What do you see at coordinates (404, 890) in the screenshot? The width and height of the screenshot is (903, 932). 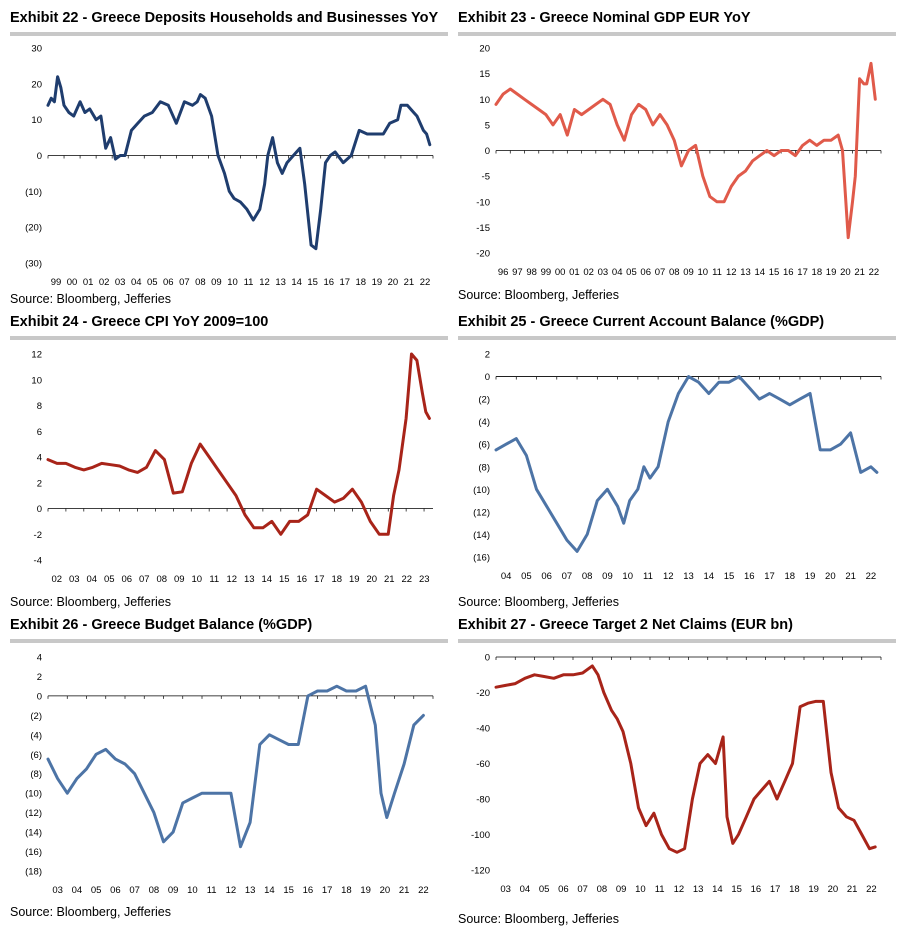 I see `exhibit-26-x-tick-label: 21` at bounding box center [404, 890].